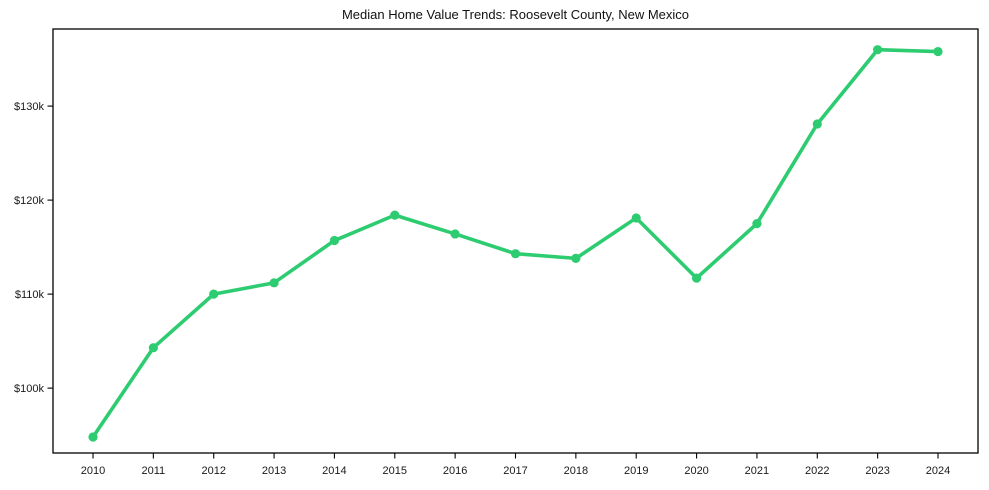 This screenshot has height=490, width=989. I want to click on x-tick-label: 2020, so click(696, 471).